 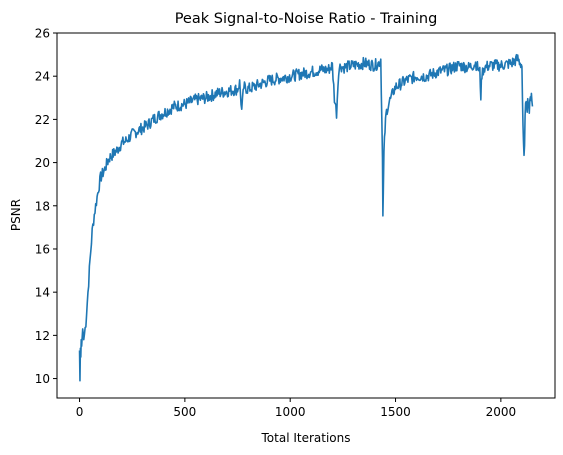 What do you see at coordinates (42, 34) in the screenshot?
I see `y-tick-label: 26` at bounding box center [42, 34].